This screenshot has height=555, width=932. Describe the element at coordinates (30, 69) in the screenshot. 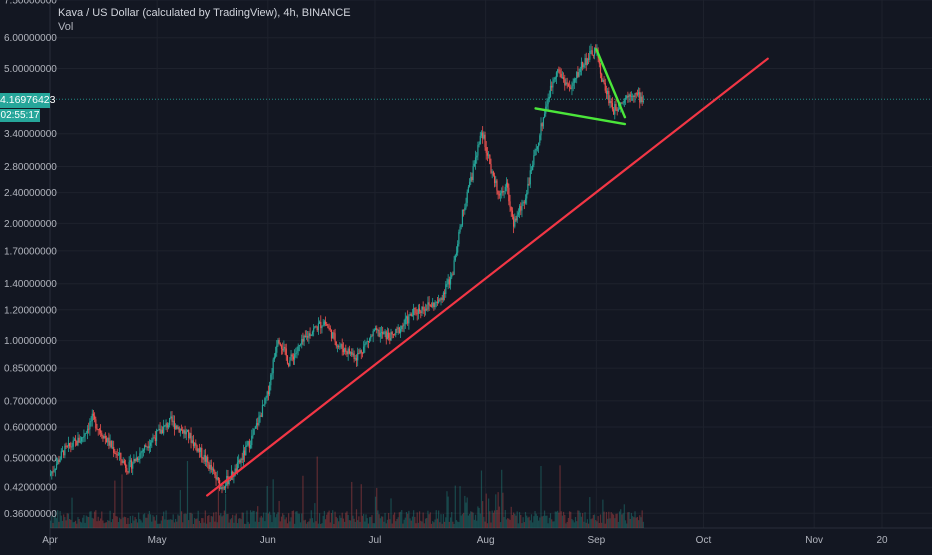

I see `y-tick-label: 5.00000000` at that location.